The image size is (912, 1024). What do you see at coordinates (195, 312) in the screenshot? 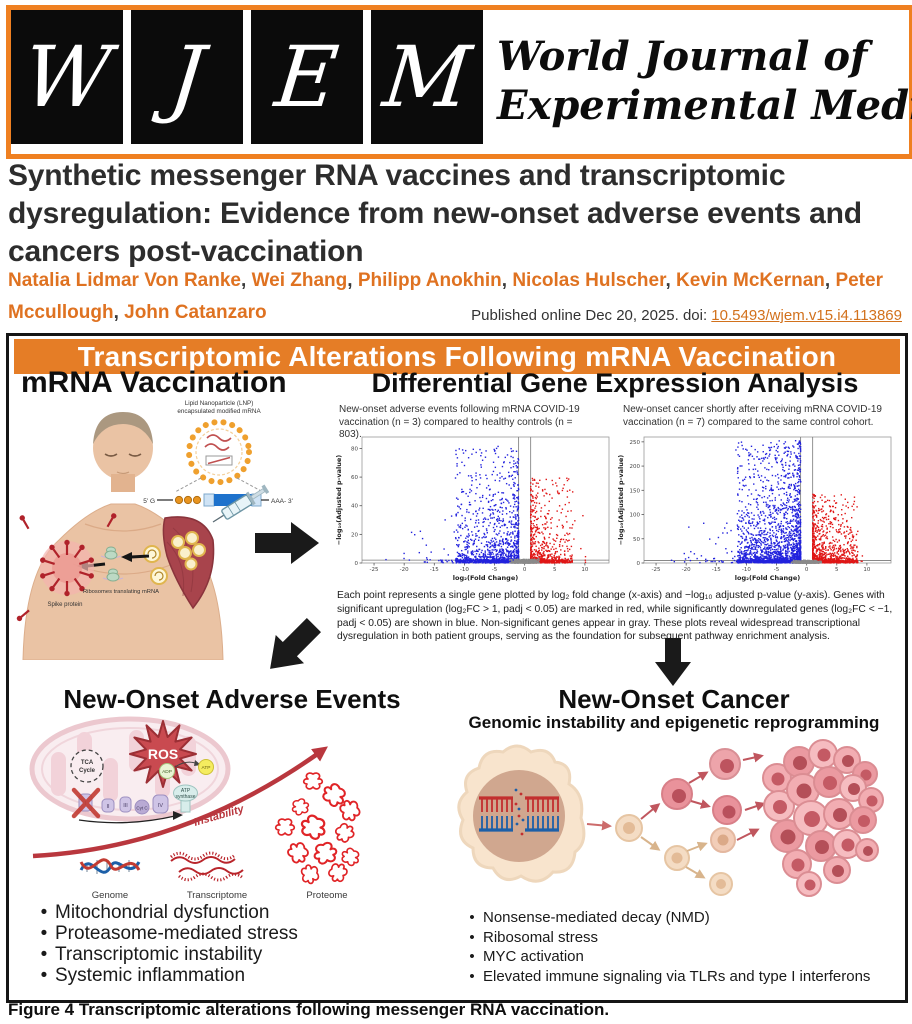
I see `author-name: John Catanzaro` at bounding box center [195, 312].